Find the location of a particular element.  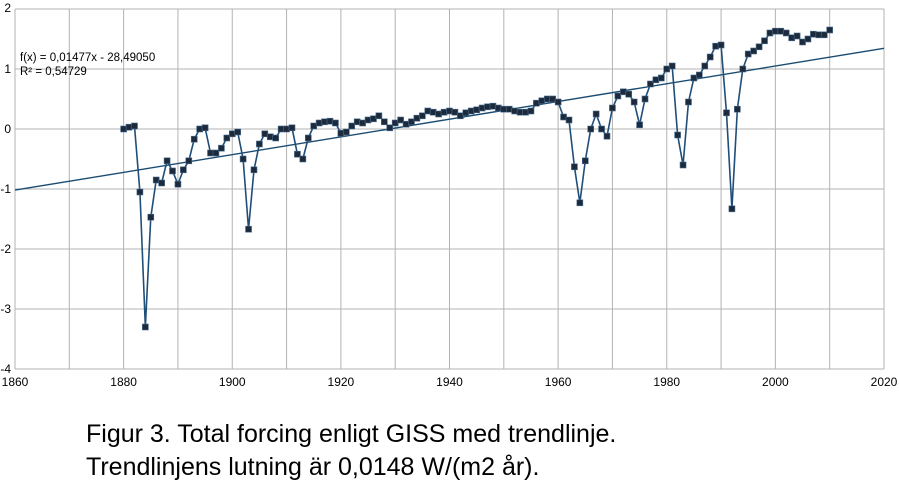

y-tick-label: -2 is located at coordinates (5, 249).